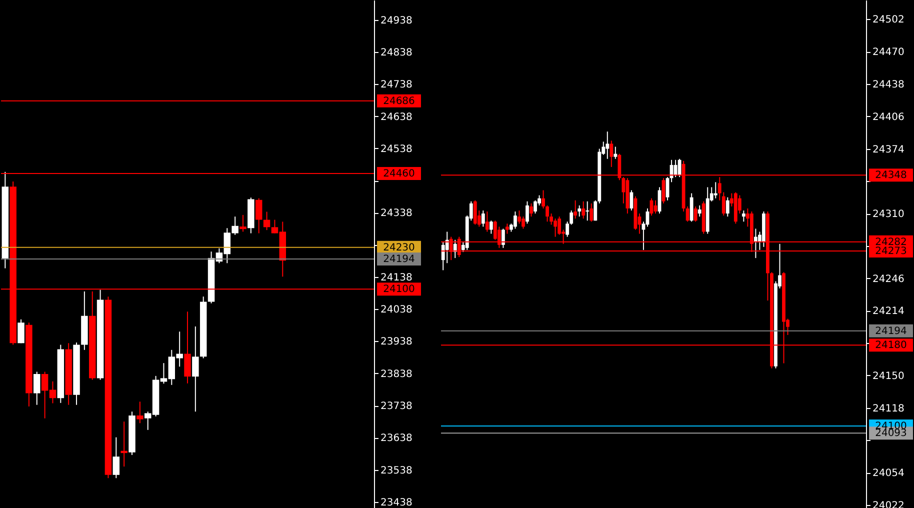  Describe the element at coordinates (888, 52) in the screenshot. I see `y-tick-label: 24470` at that location.